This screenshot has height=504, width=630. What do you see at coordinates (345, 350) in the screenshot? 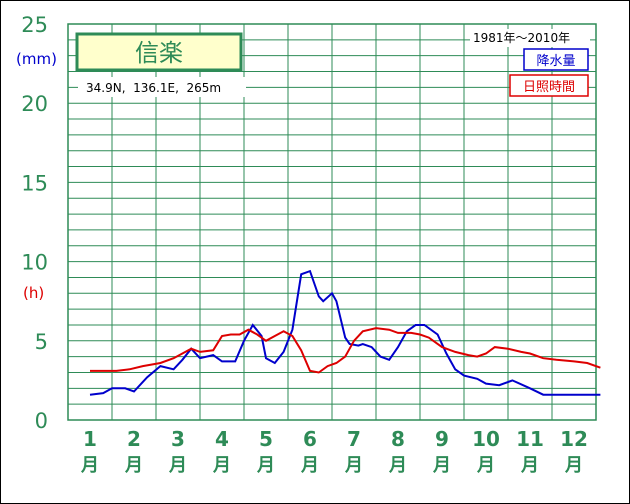
I see `series-sunshine-line` at bounding box center [345, 350].